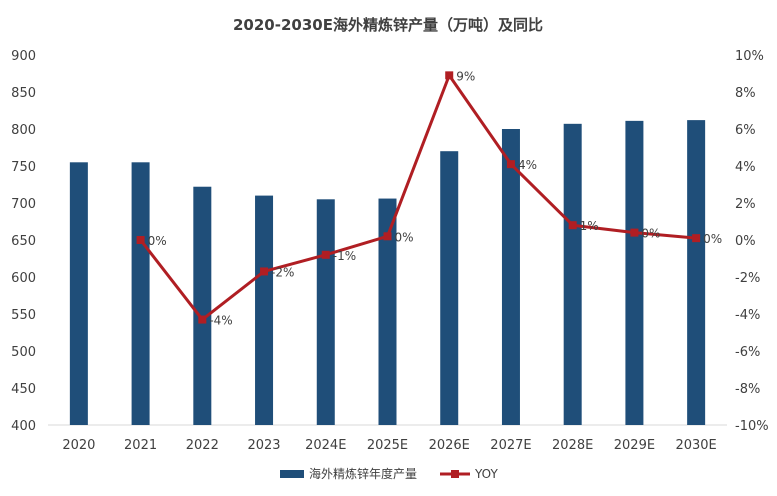 This screenshot has height=496, width=777. What do you see at coordinates (527, 165) in the screenshot?
I see `yoy-data-label: 4%` at bounding box center [527, 165].